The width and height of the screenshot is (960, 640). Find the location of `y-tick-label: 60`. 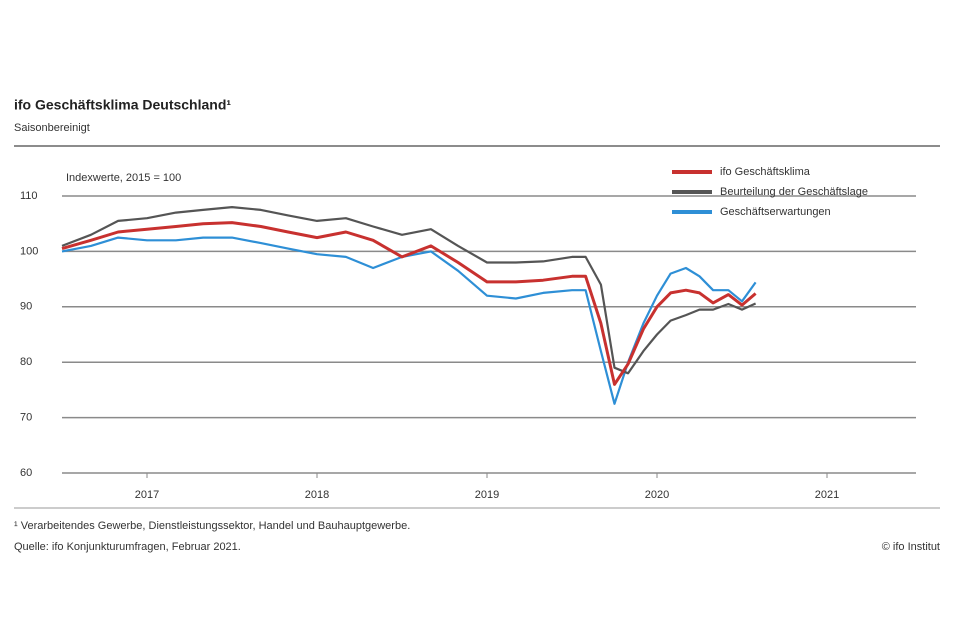

y-tick-label: 60 is located at coordinates (26, 473).